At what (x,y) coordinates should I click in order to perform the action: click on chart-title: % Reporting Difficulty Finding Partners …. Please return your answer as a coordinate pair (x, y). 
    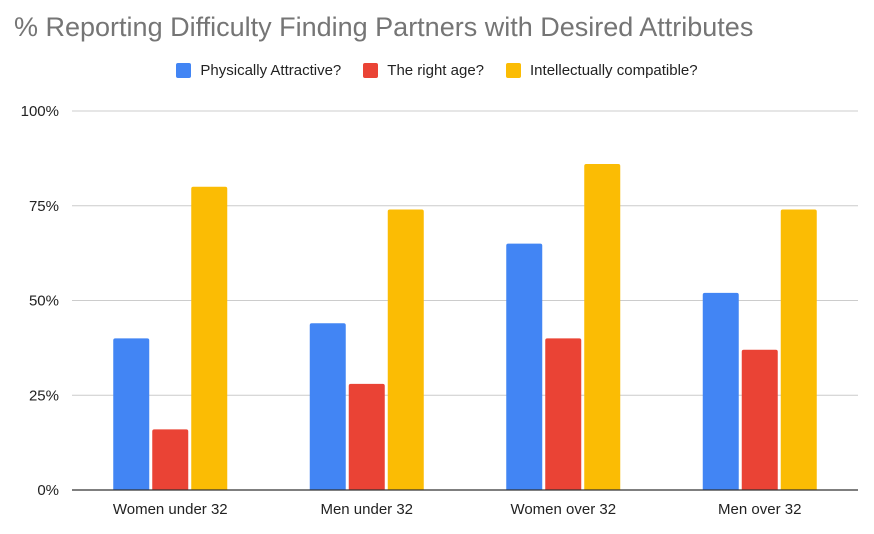
    Looking at the image, I should click on (384, 27).